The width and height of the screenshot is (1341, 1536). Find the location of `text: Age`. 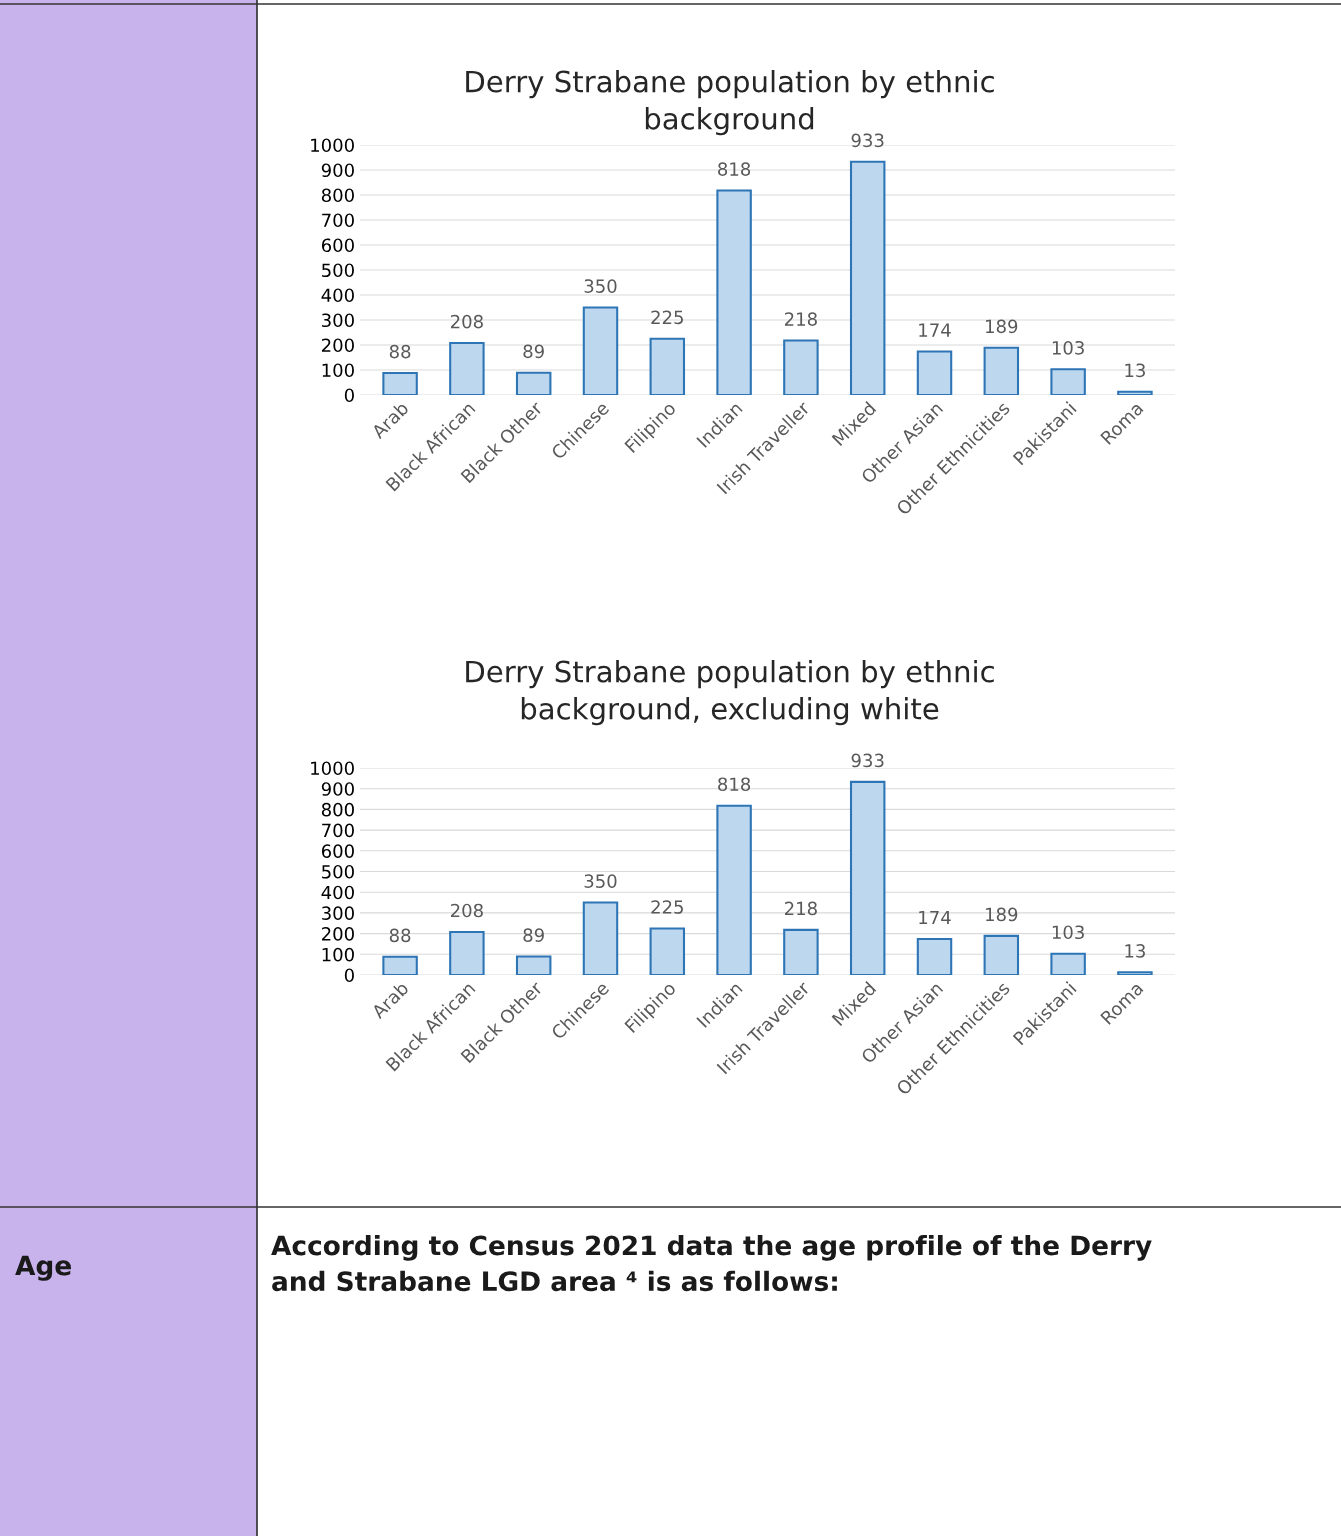

text: Age is located at coordinates (43, 1268).